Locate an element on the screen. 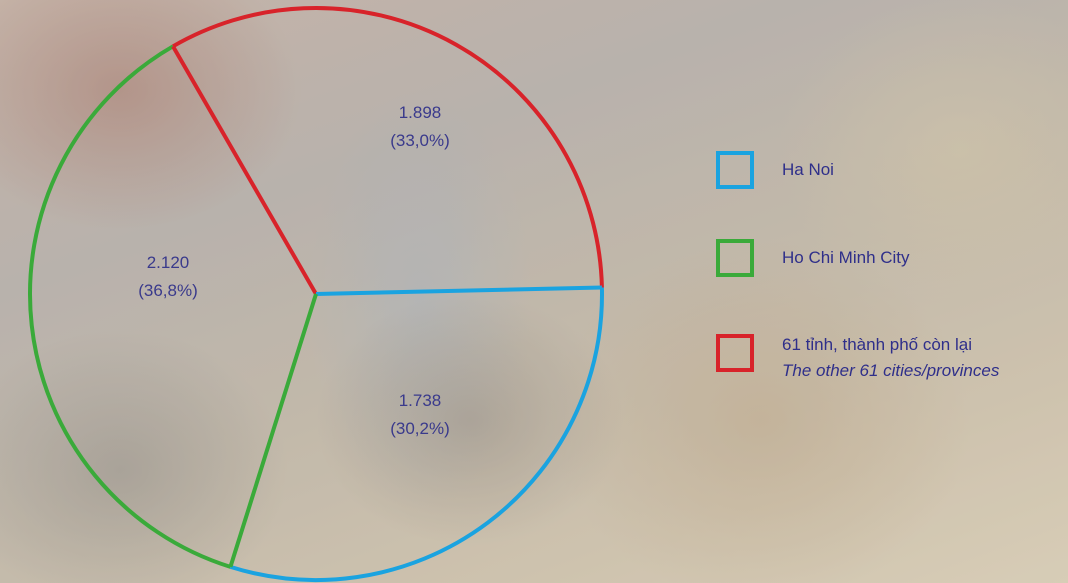  pie-slice-radius-ho-chi-minh-city is located at coordinates (273, 430).